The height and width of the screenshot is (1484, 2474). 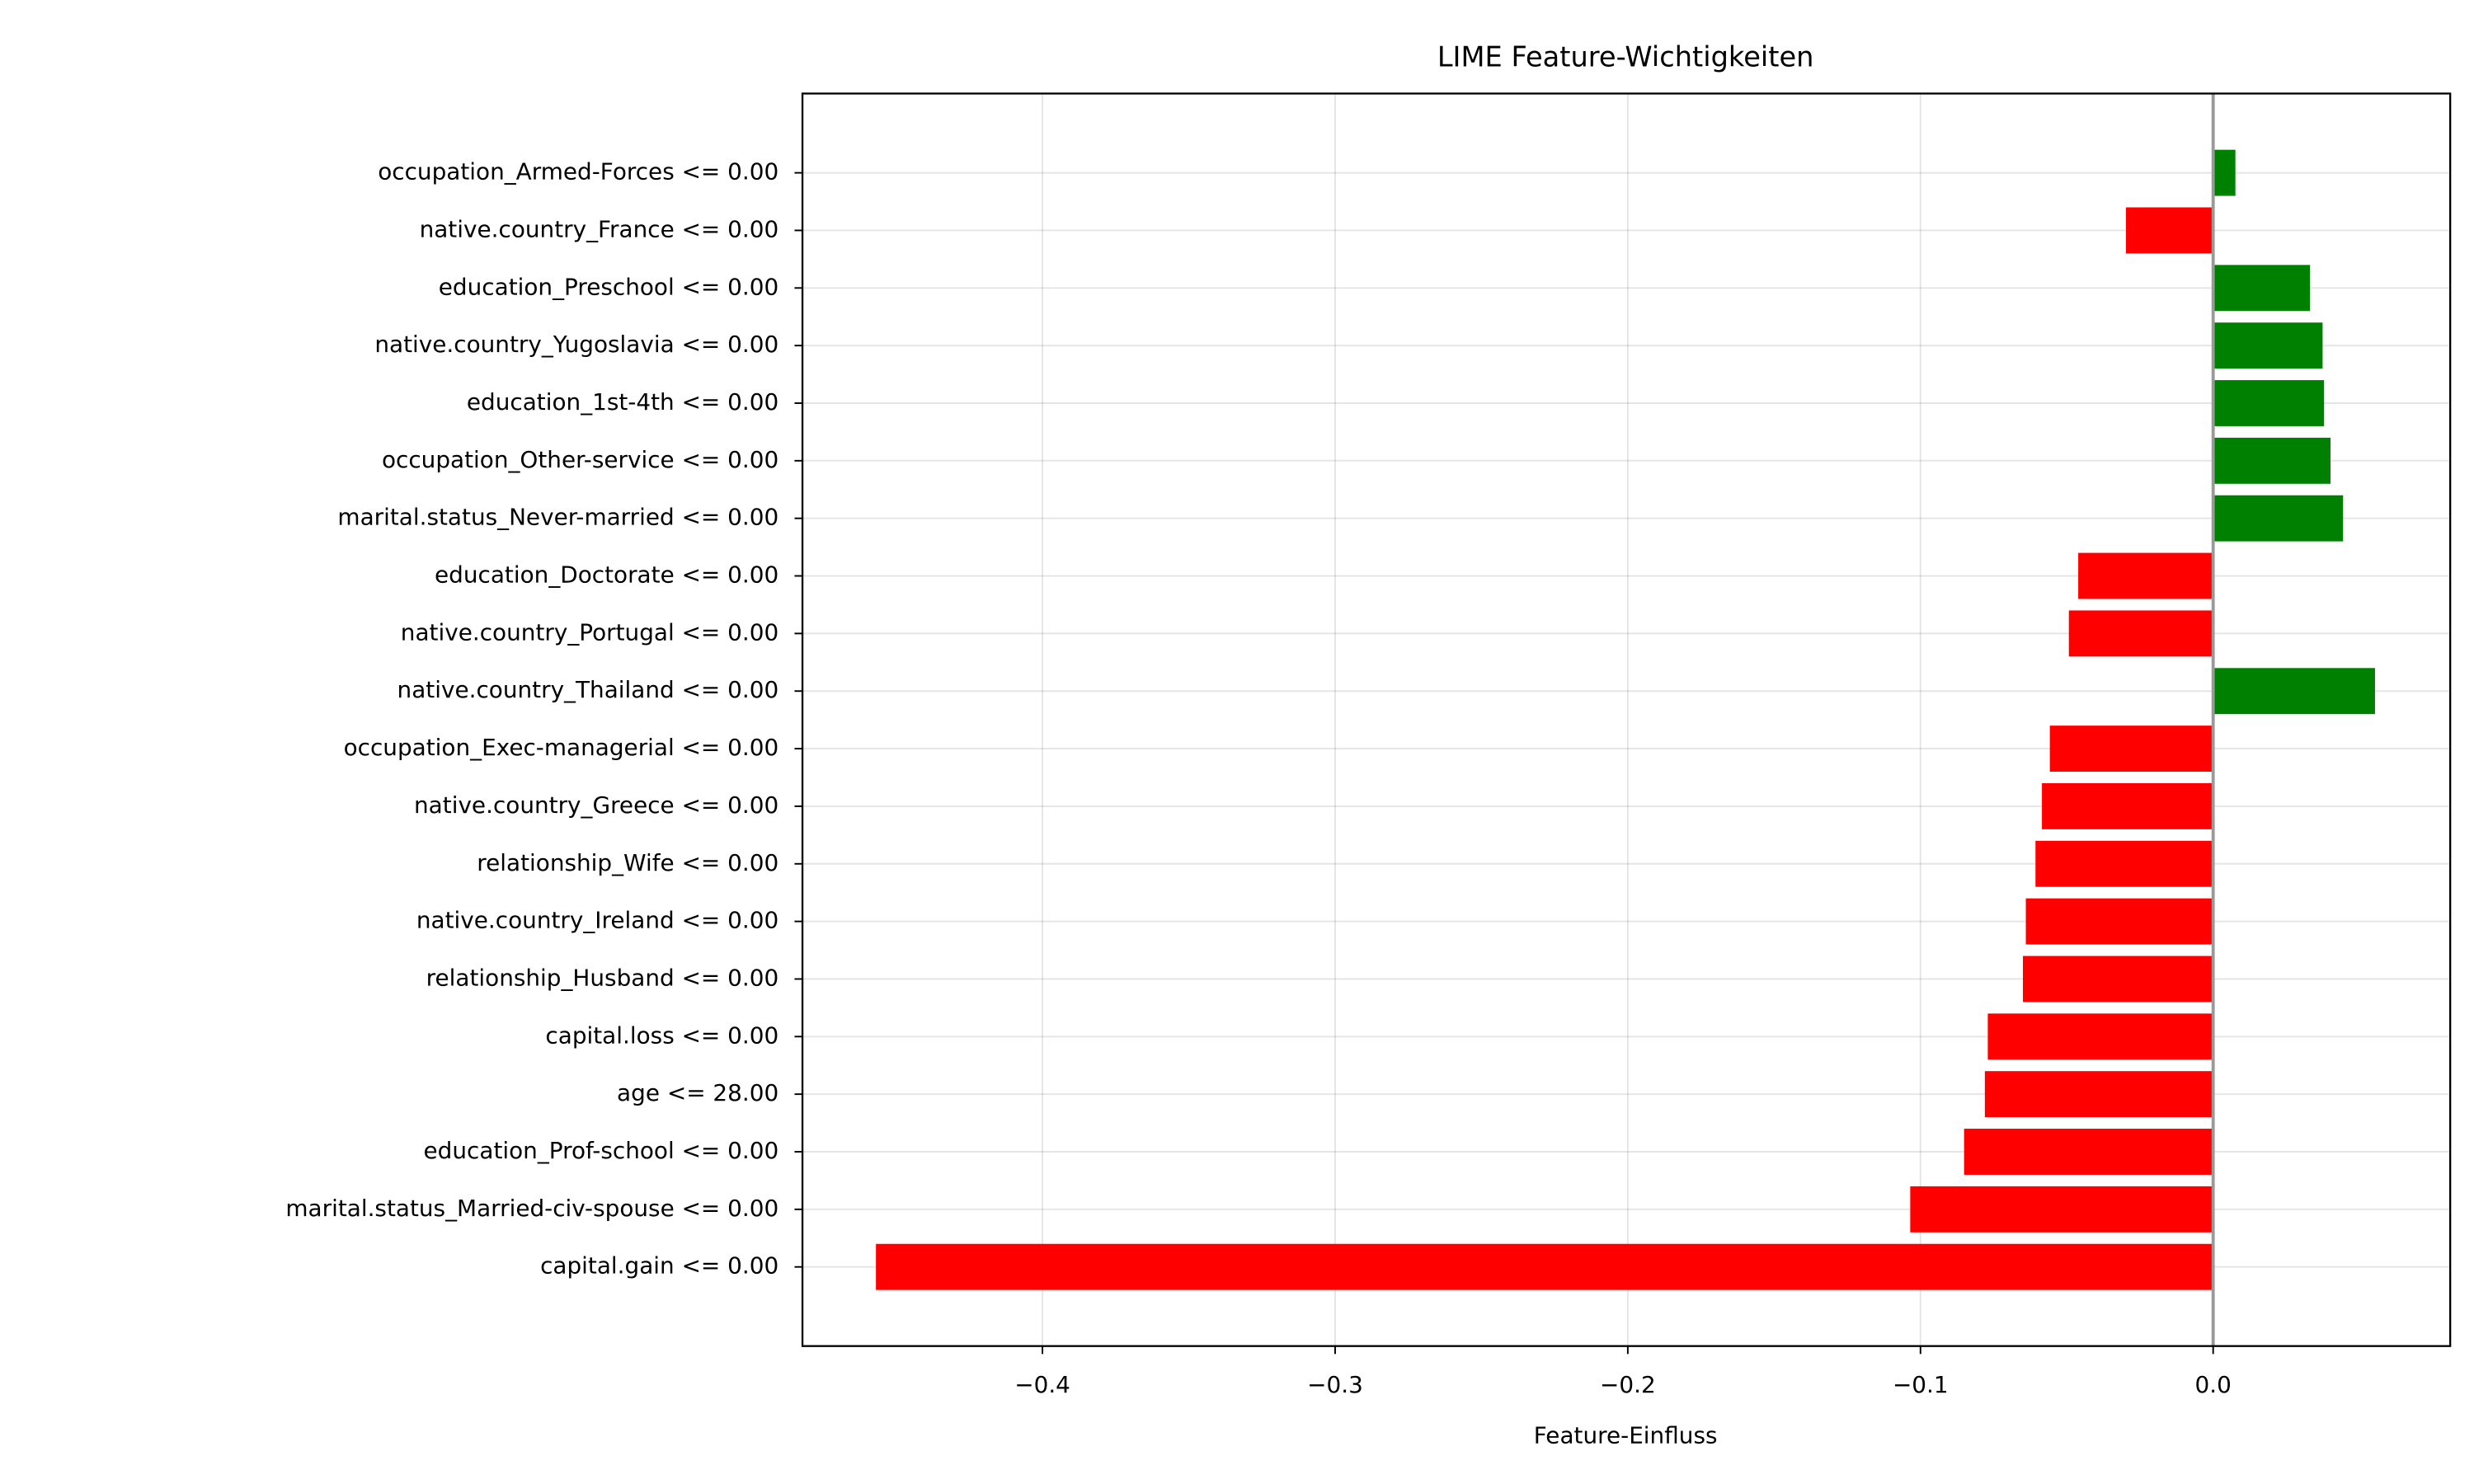 I want to click on y-tick-label: relationship_Husband <= 0.00, so click(x=602, y=978).